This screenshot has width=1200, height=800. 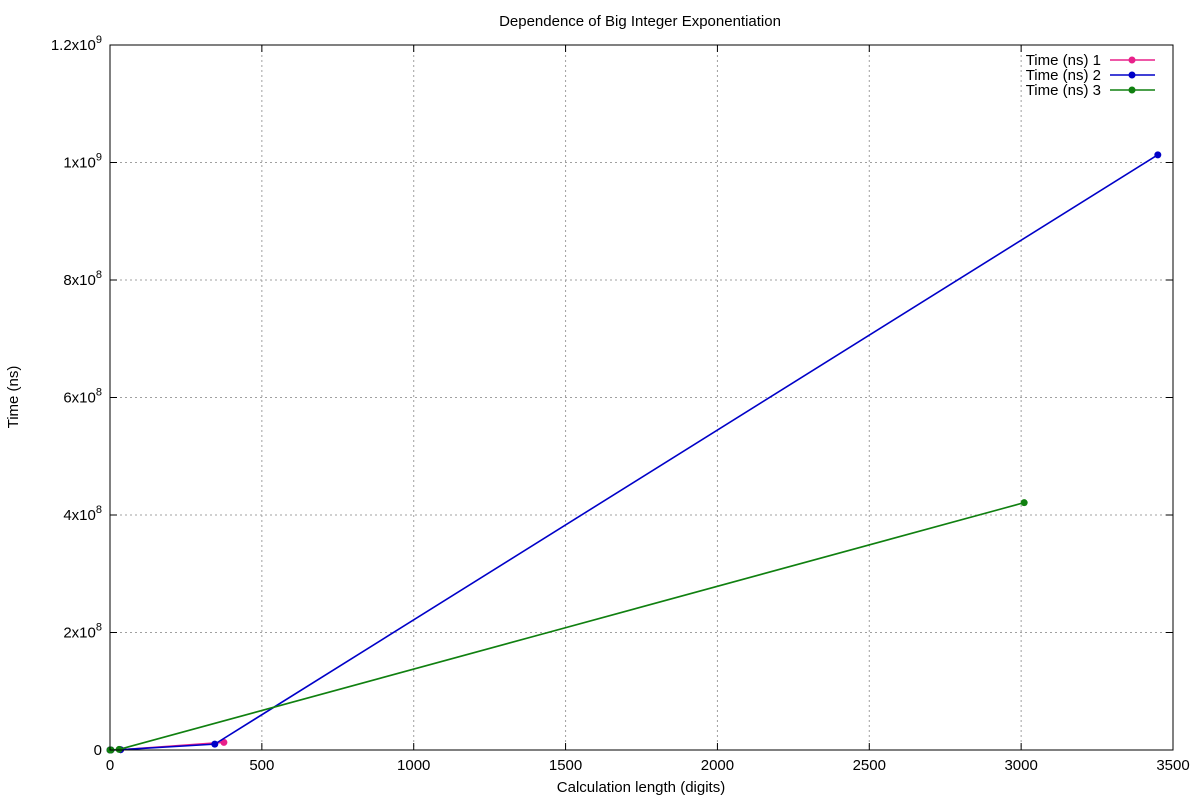 I want to click on y-tick-label: 2x10⁸, so click(x=82, y=632).